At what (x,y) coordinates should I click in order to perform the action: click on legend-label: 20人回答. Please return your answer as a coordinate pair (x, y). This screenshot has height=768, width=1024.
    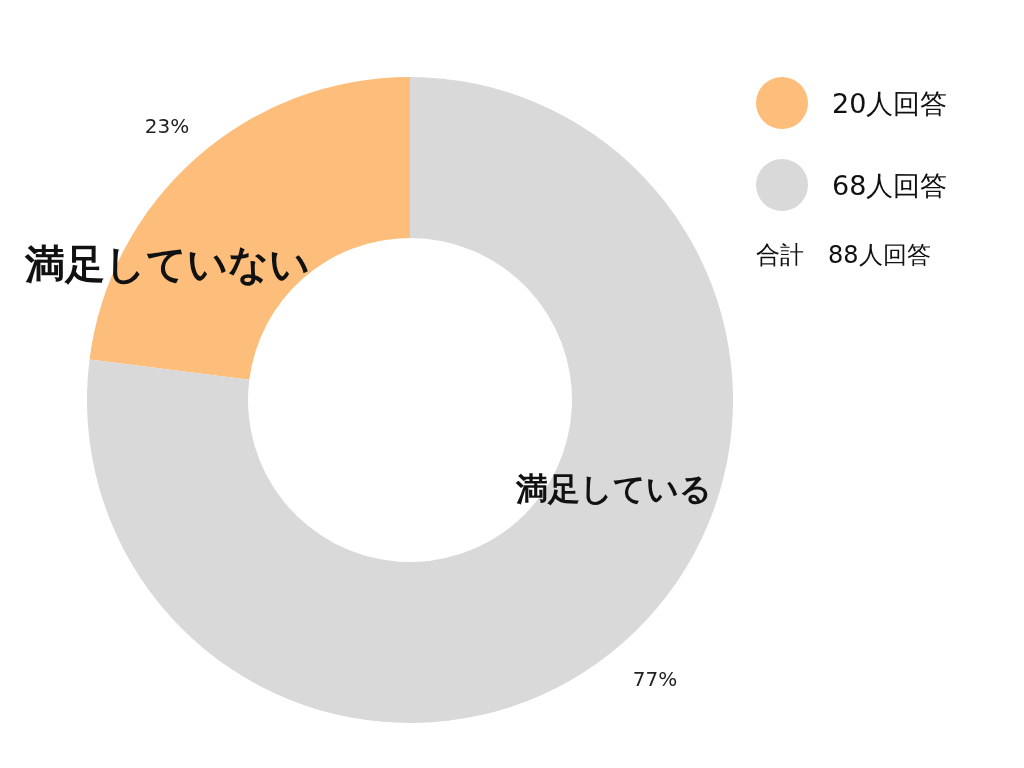
    Looking at the image, I should click on (890, 103).